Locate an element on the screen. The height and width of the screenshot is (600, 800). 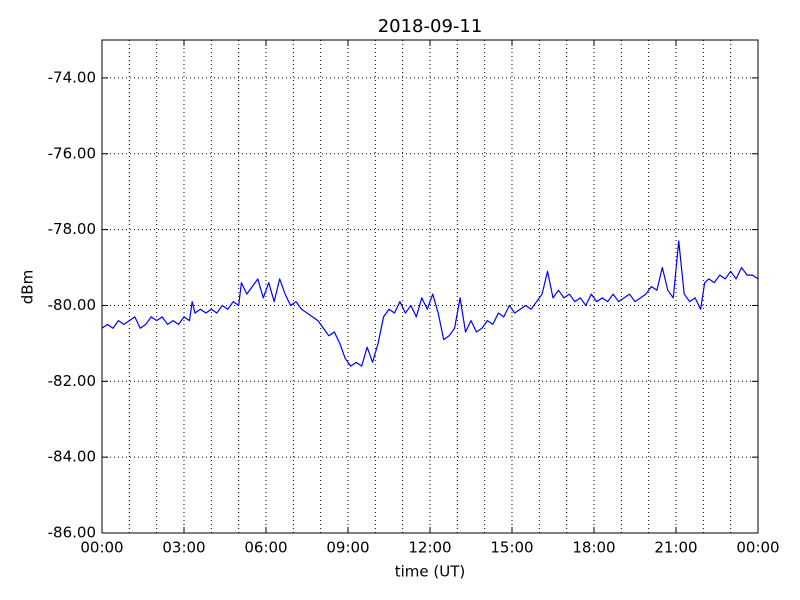
y-tick-label: -82.00 is located at coordinates (72, 381).